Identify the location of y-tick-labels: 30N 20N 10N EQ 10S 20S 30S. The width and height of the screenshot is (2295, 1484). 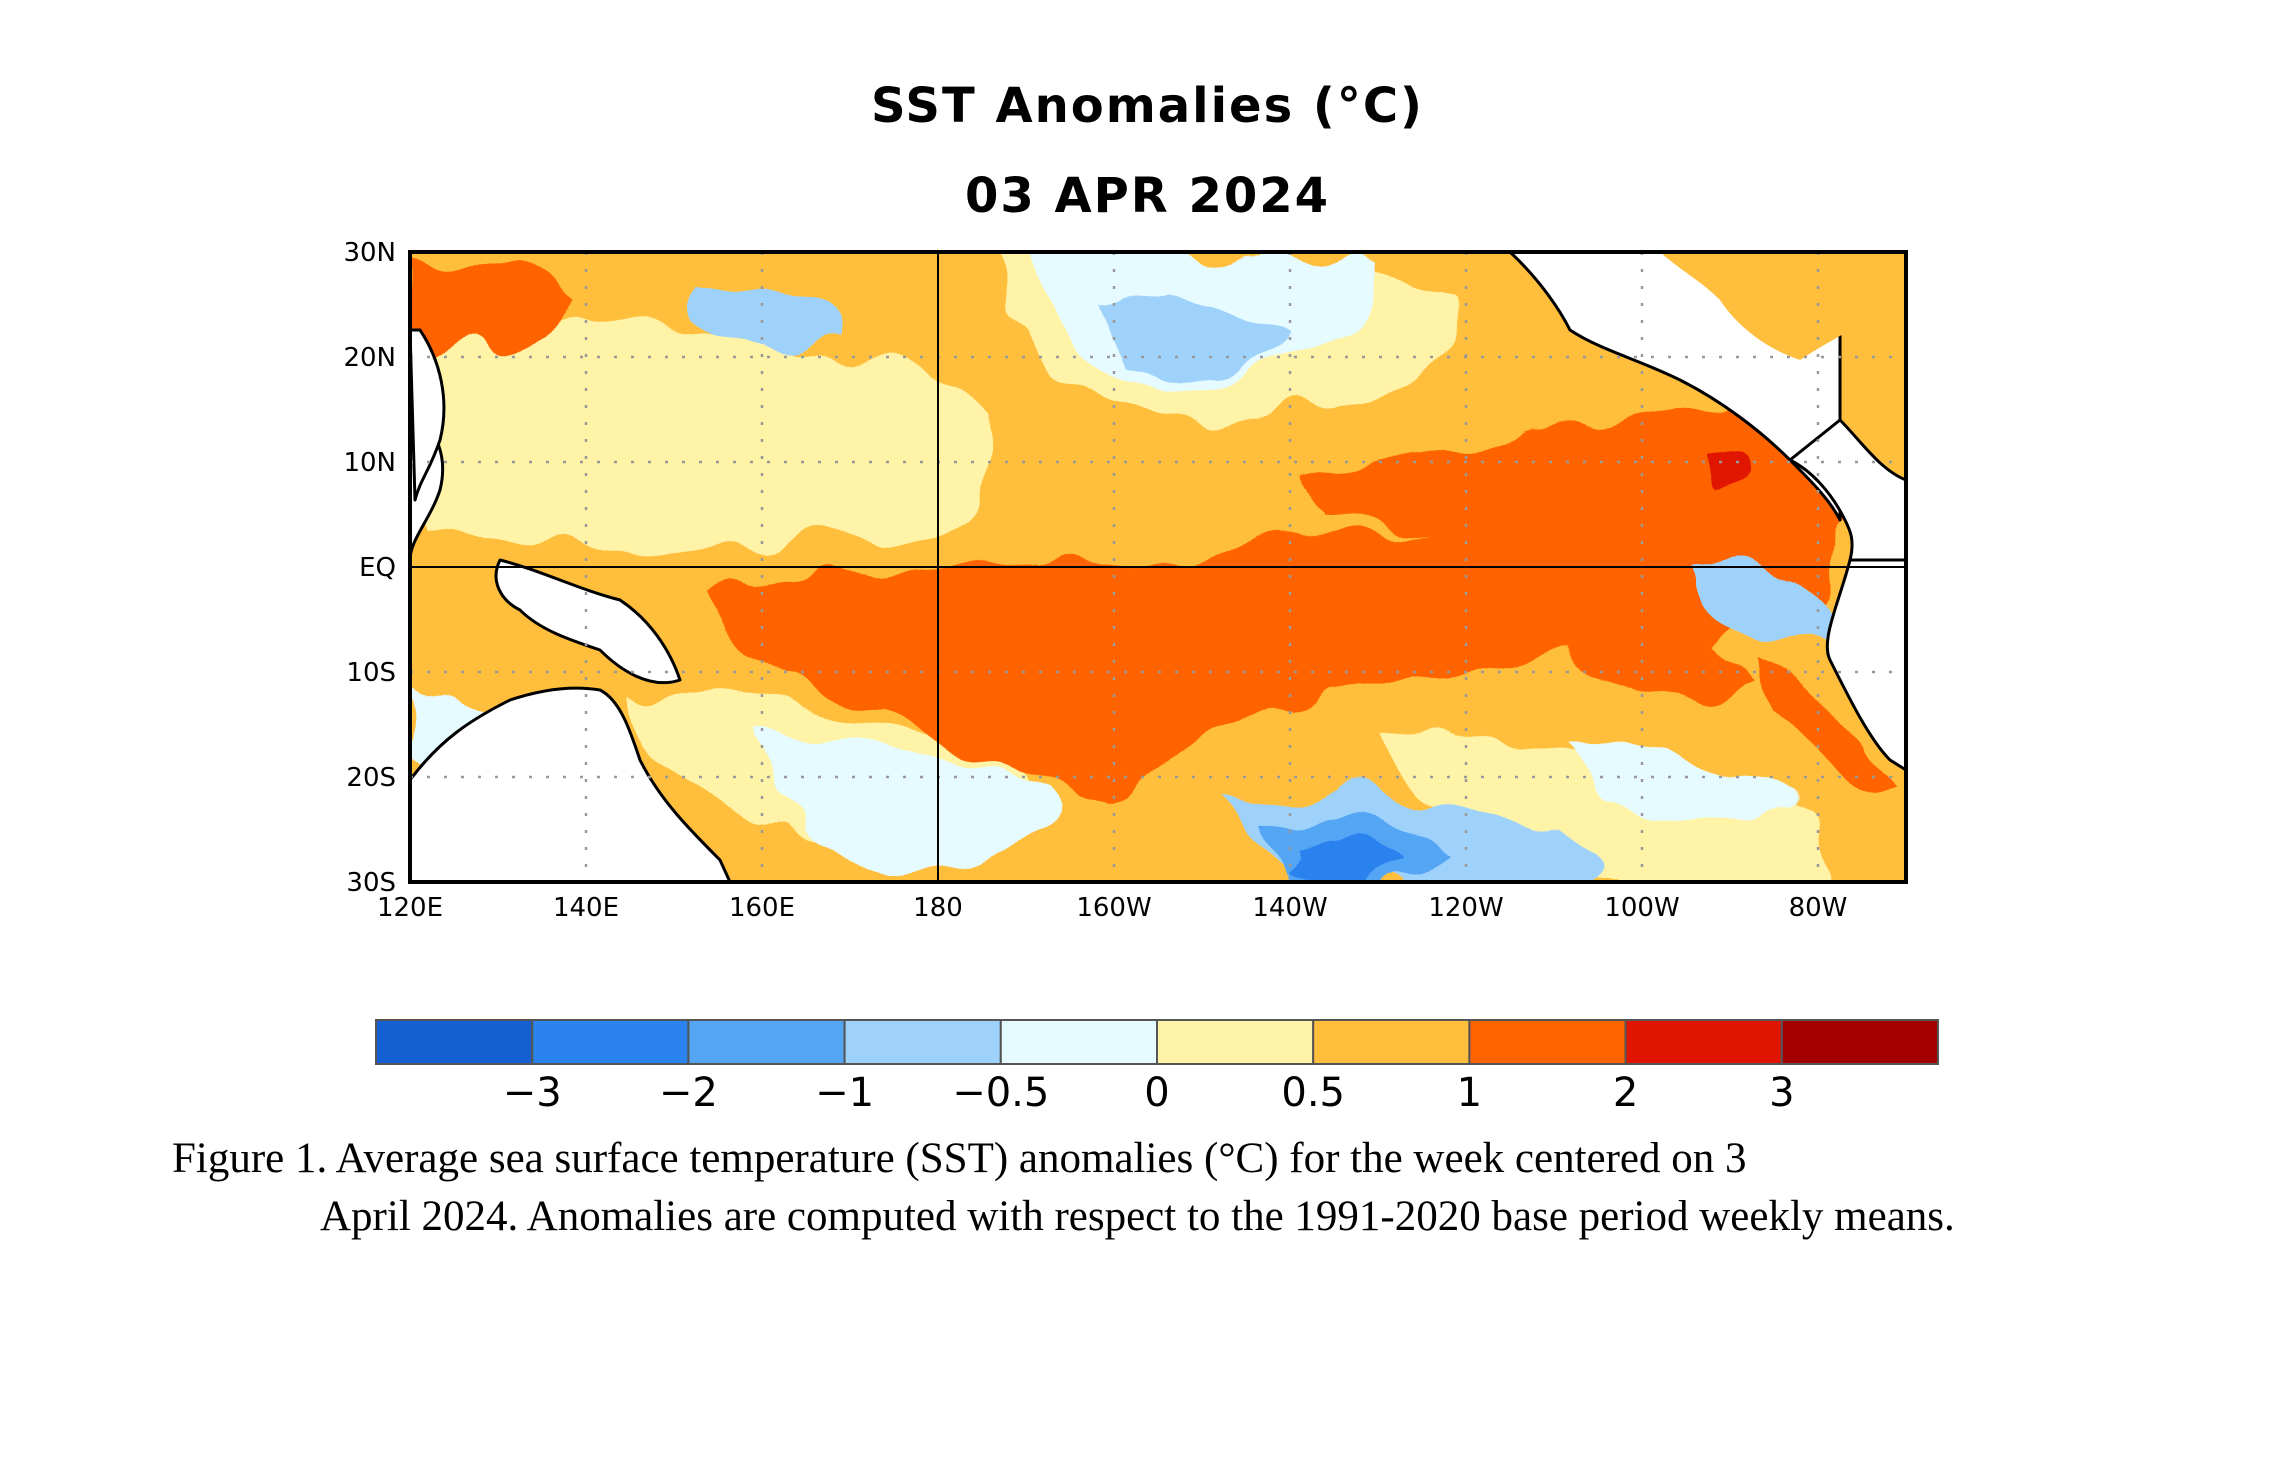
(369, 568).